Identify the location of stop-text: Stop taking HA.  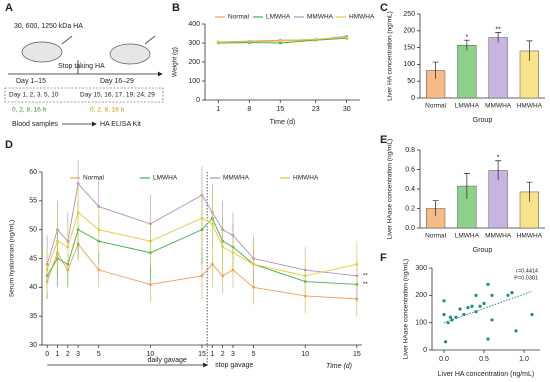
(81, 66).